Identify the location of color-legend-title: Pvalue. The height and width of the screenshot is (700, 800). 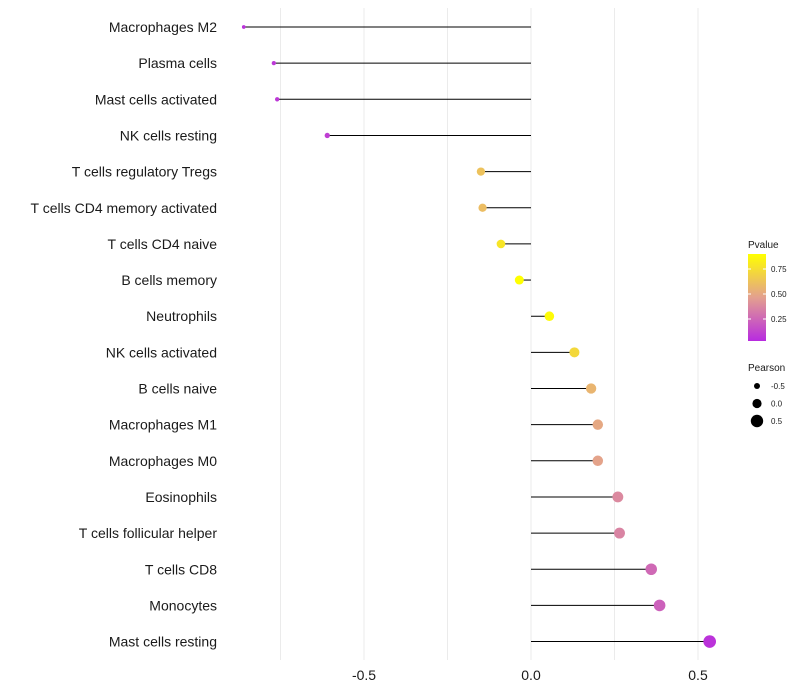
(763, 245).